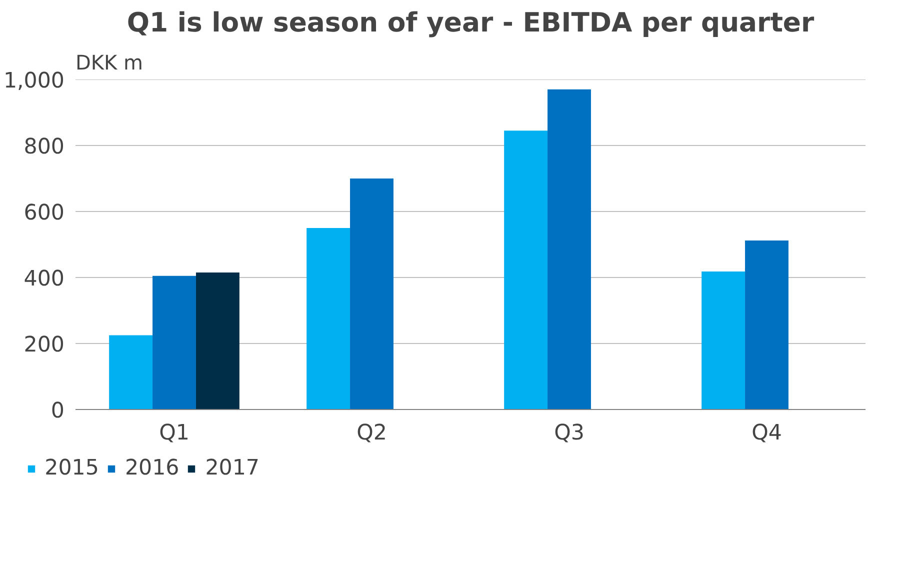  What do you see at coordinates (471, 23) in the screenshot?
I see `chart-title: Q1 is low season of year - EBITDA per quarter` at bounding box center [471, 23].